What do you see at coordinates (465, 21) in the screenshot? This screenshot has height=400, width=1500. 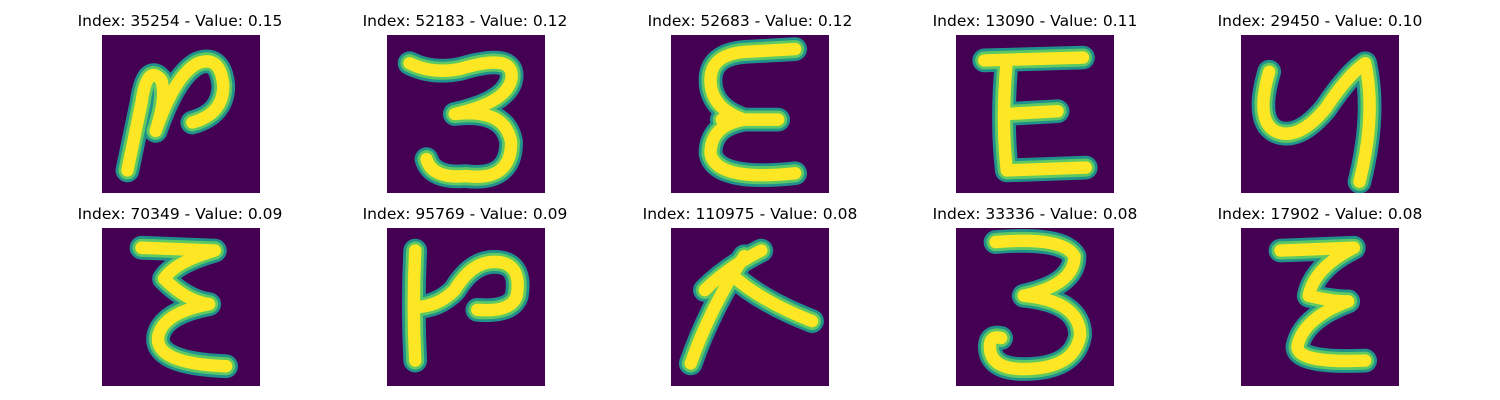 I see `panel-title: Index: 52183 - Value: 0.12` at bounding box center [465, 21].